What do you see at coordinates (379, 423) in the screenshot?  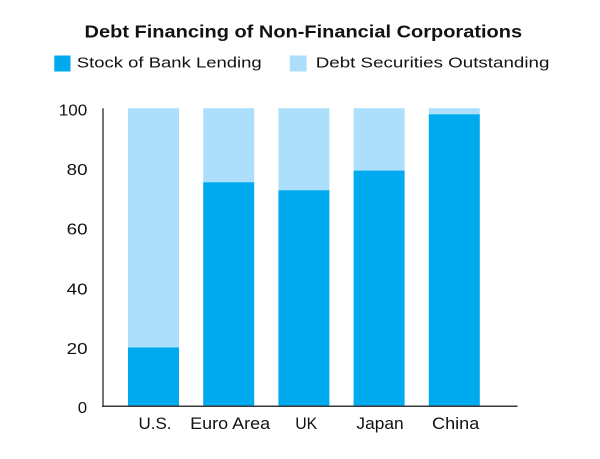 I see `svg-text: Japan` at bounding box center [379, 423].